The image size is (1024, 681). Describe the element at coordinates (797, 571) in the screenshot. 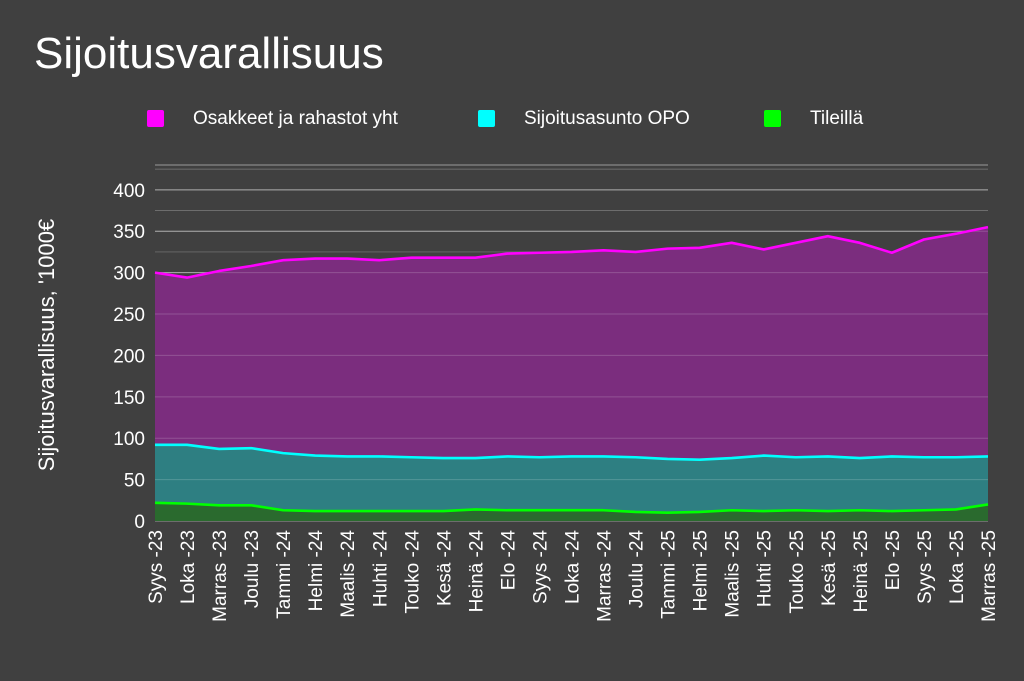

I see `x-tick-label: Touko -25` at that location.